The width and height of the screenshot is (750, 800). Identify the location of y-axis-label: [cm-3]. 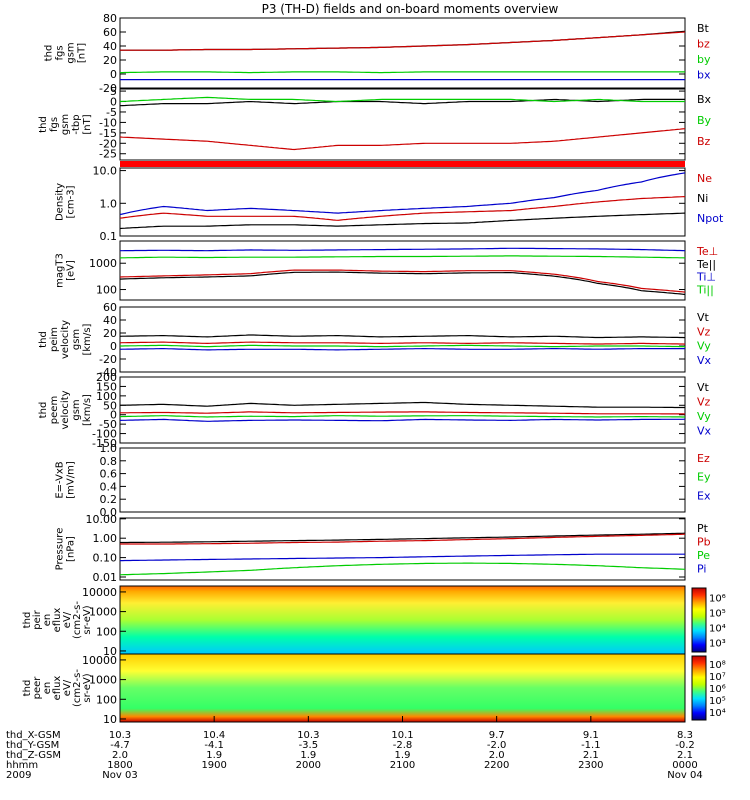
(71, 201).